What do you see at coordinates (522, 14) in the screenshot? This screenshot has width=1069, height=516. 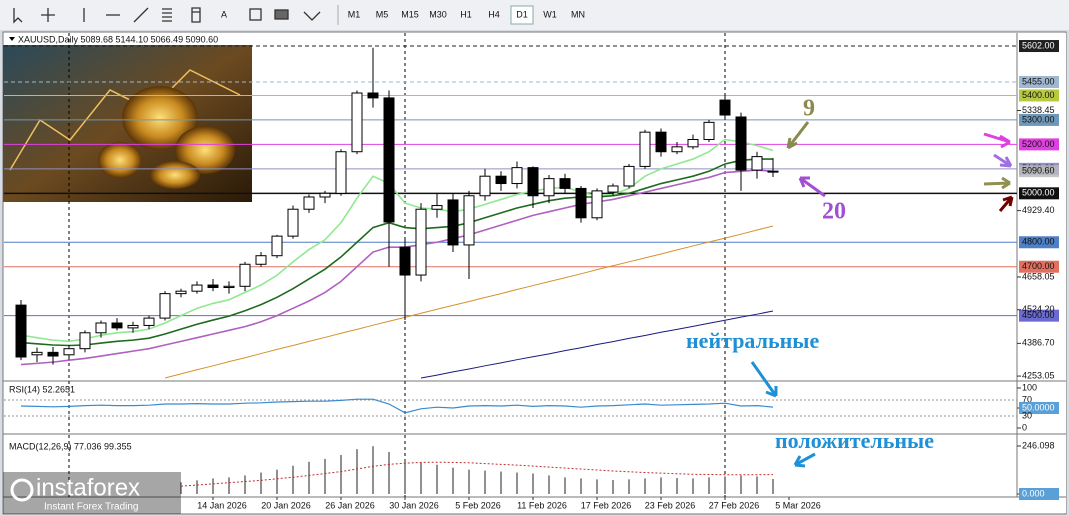 I see `timeframe-button: D1` at bounding box center [522, 14].